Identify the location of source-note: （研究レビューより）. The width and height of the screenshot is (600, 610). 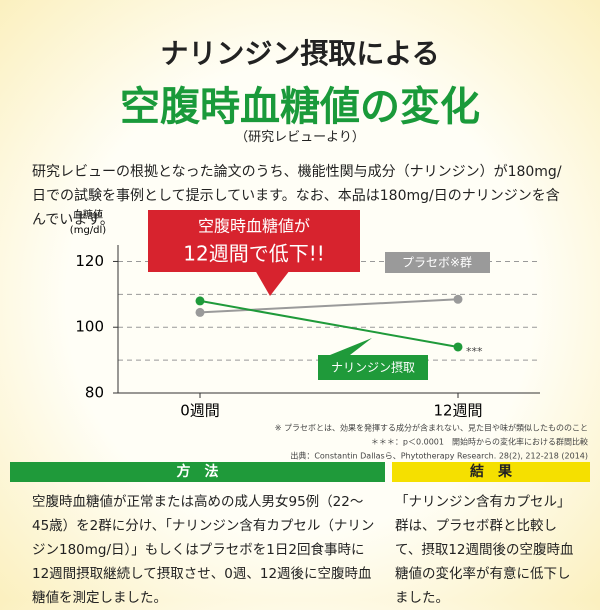
(300, 137).